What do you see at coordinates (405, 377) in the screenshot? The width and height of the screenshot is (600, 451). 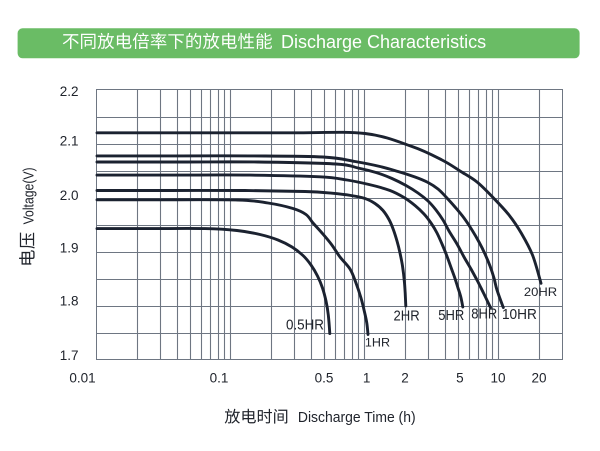 I see `svg-text: 2` at bounding box center [405, 377].